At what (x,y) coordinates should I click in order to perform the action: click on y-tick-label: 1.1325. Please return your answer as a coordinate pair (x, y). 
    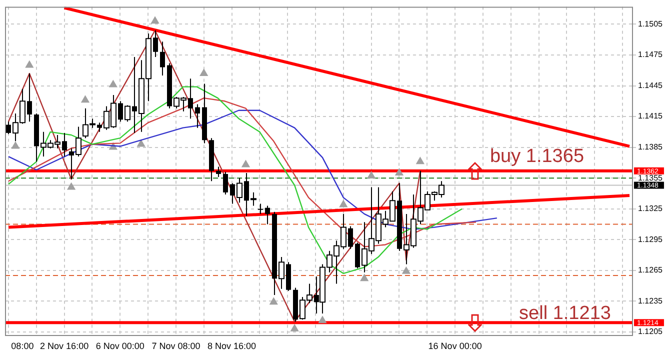
    Looking at the image, I should click on (651, 209).